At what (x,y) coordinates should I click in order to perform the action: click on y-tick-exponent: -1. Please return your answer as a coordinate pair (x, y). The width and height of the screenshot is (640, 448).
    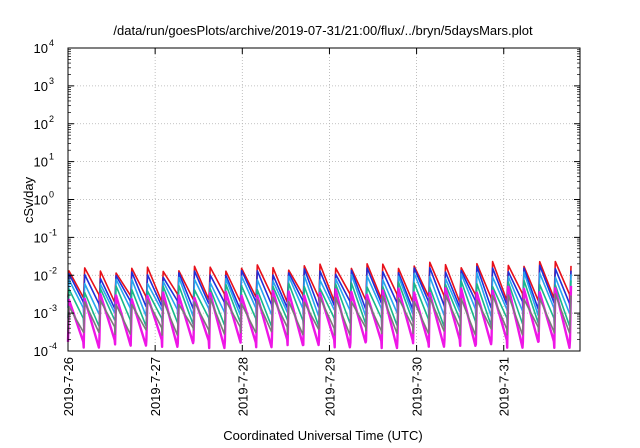
    Looking at the image, I should click on (53, 232).